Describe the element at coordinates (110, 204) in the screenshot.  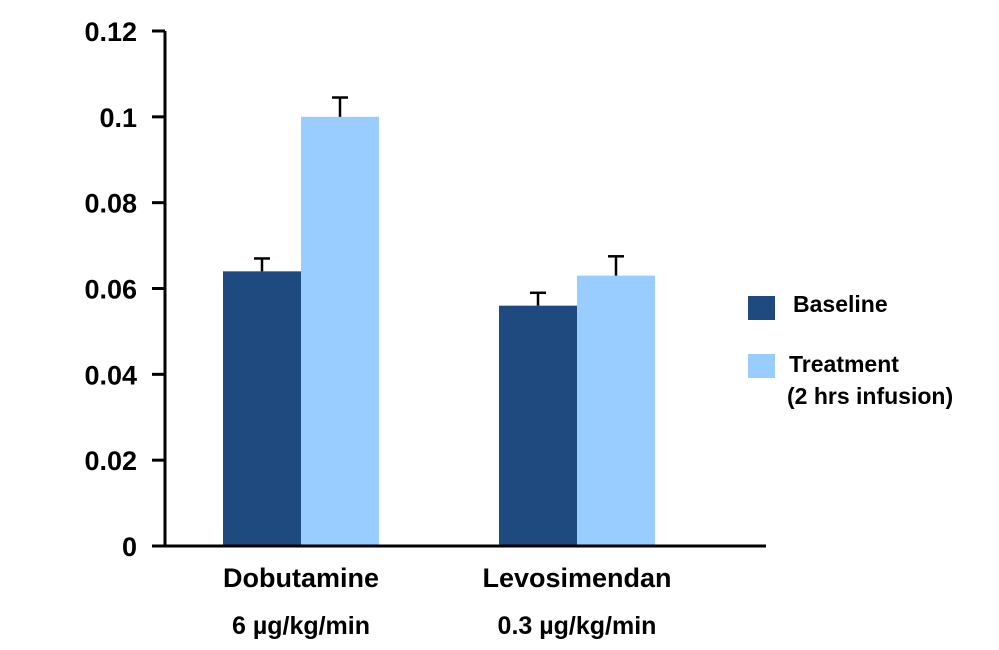
I see `y-tick-label: 0.08` at that location.